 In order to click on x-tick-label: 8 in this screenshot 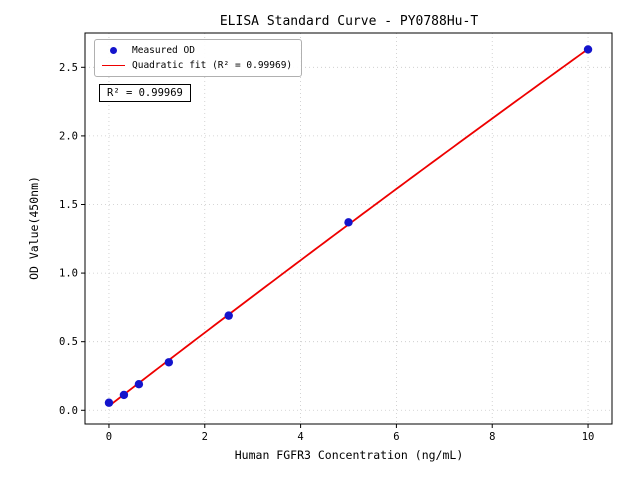, I will do `click(492, 437)`.